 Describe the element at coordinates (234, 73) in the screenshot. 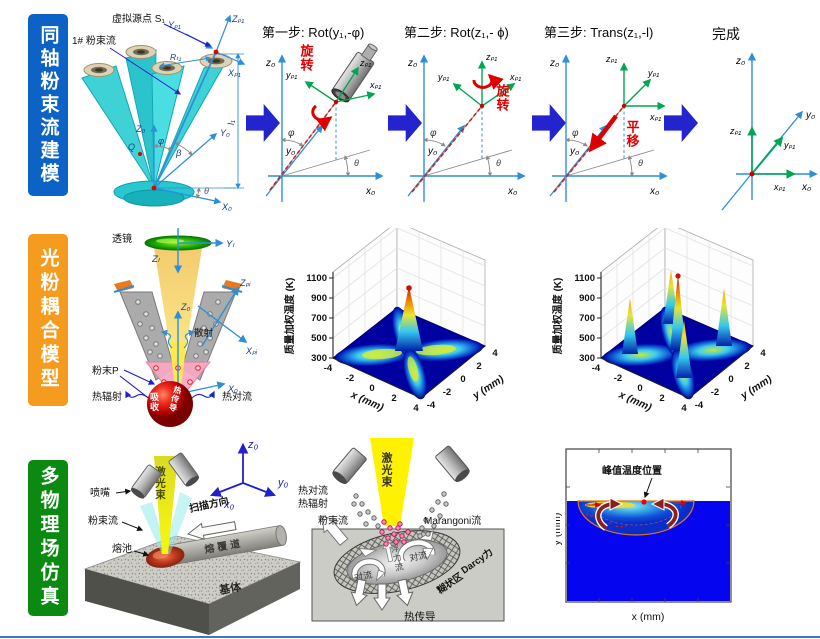

I see `axis-xp1-label: Xₚ₁` at that location.